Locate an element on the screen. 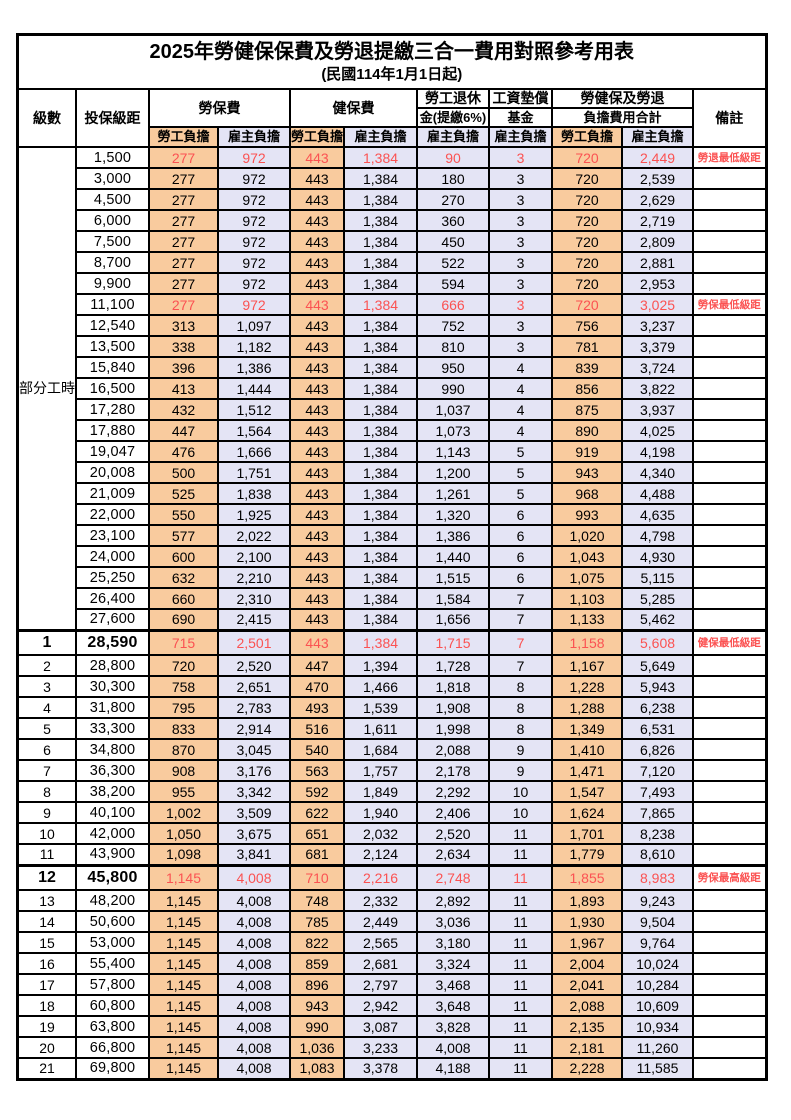 This screenshot has height=1120, width=791. col-header-bracket: 投保級距 is located at coordinates (112, 118).